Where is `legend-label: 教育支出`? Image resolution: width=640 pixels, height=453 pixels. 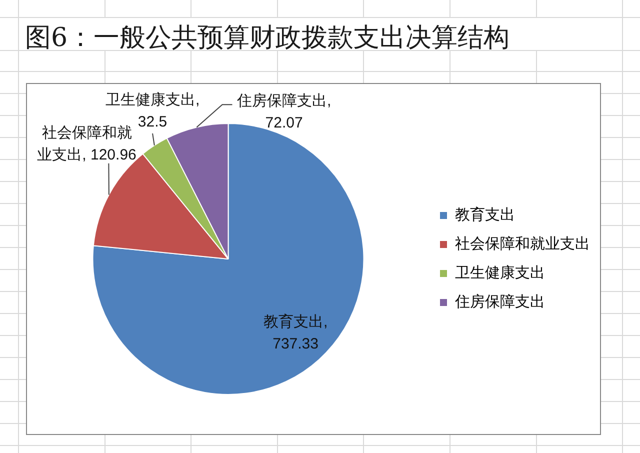
legend-label: 教育支出 is located at coordinates (485, 215).